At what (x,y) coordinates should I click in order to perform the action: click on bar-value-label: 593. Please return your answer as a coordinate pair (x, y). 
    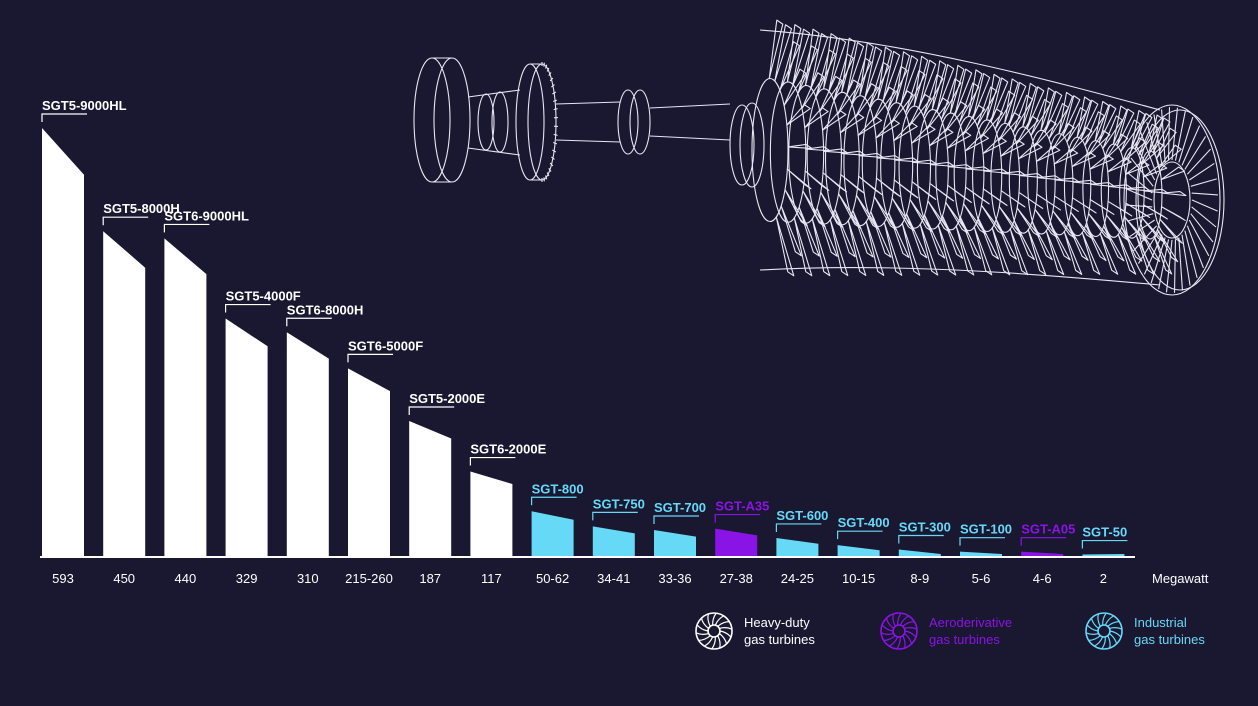
    Looking at the image, I should click on (63, 578).